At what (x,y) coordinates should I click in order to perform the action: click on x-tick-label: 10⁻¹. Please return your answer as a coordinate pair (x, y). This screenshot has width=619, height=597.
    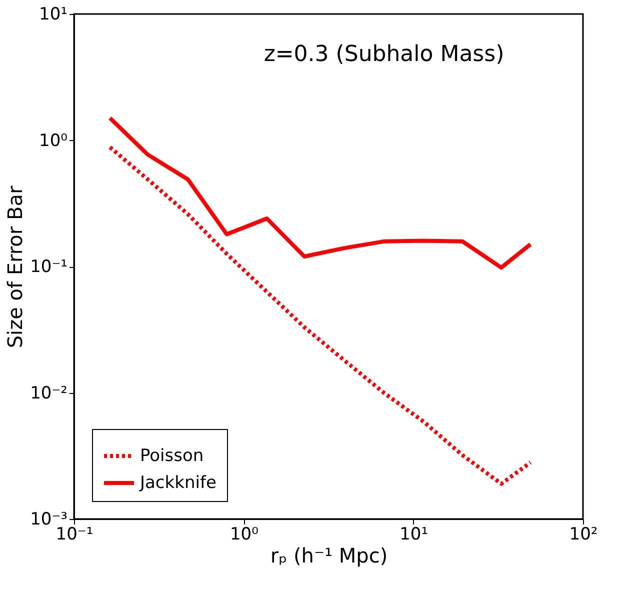
    Looking at the image, I should click on (75, 534).